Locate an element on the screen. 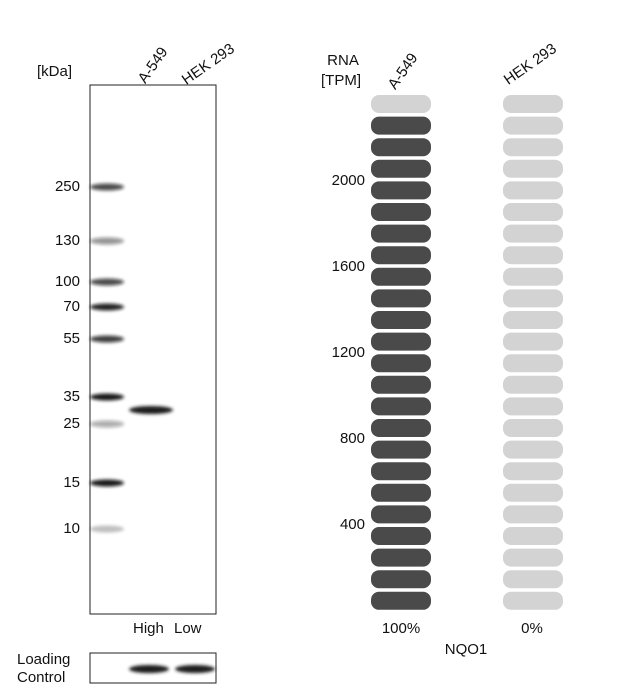 The image size is (627, 687). marker-label: 55 is located at coordinates (71, 338).